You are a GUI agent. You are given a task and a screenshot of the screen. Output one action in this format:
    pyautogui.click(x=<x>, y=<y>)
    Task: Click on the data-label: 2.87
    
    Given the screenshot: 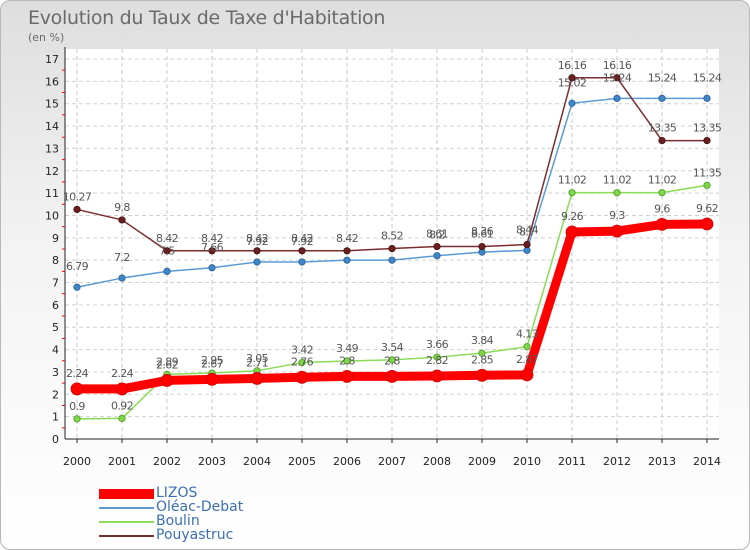 What is the action you would take?
    pyautogui.click(x=527, y=359)
    